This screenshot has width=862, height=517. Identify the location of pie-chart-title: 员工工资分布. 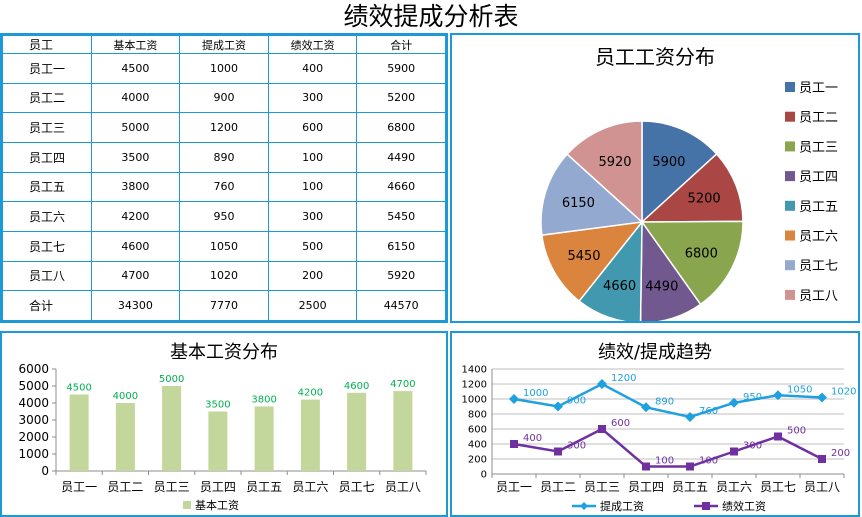
(655, 57).